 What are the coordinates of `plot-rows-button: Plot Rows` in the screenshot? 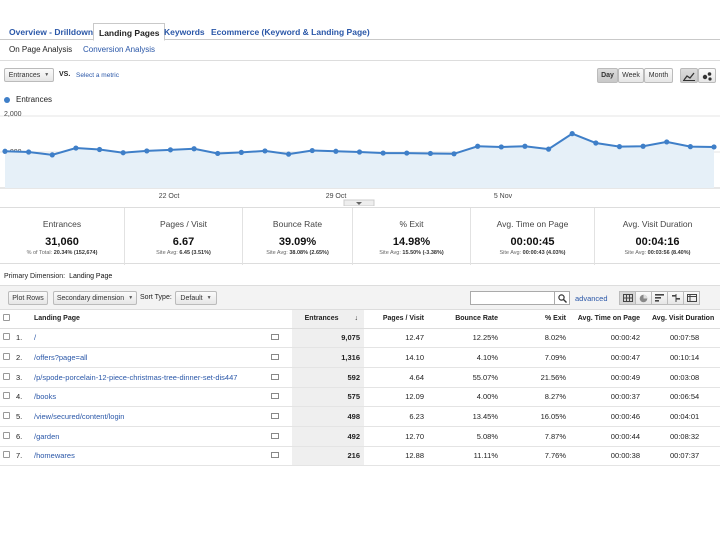 It's located at (28, 298).